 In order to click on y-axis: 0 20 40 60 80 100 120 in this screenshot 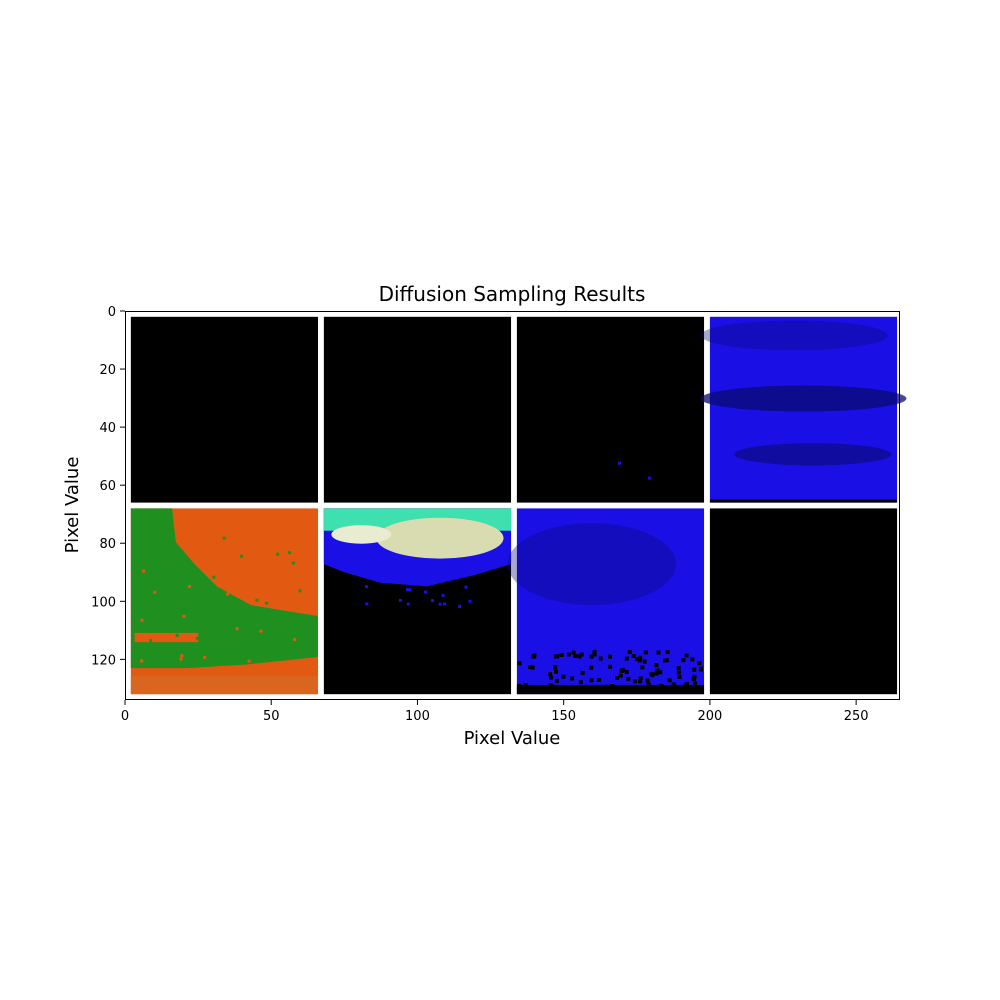, I will do `click(108, 486)`.